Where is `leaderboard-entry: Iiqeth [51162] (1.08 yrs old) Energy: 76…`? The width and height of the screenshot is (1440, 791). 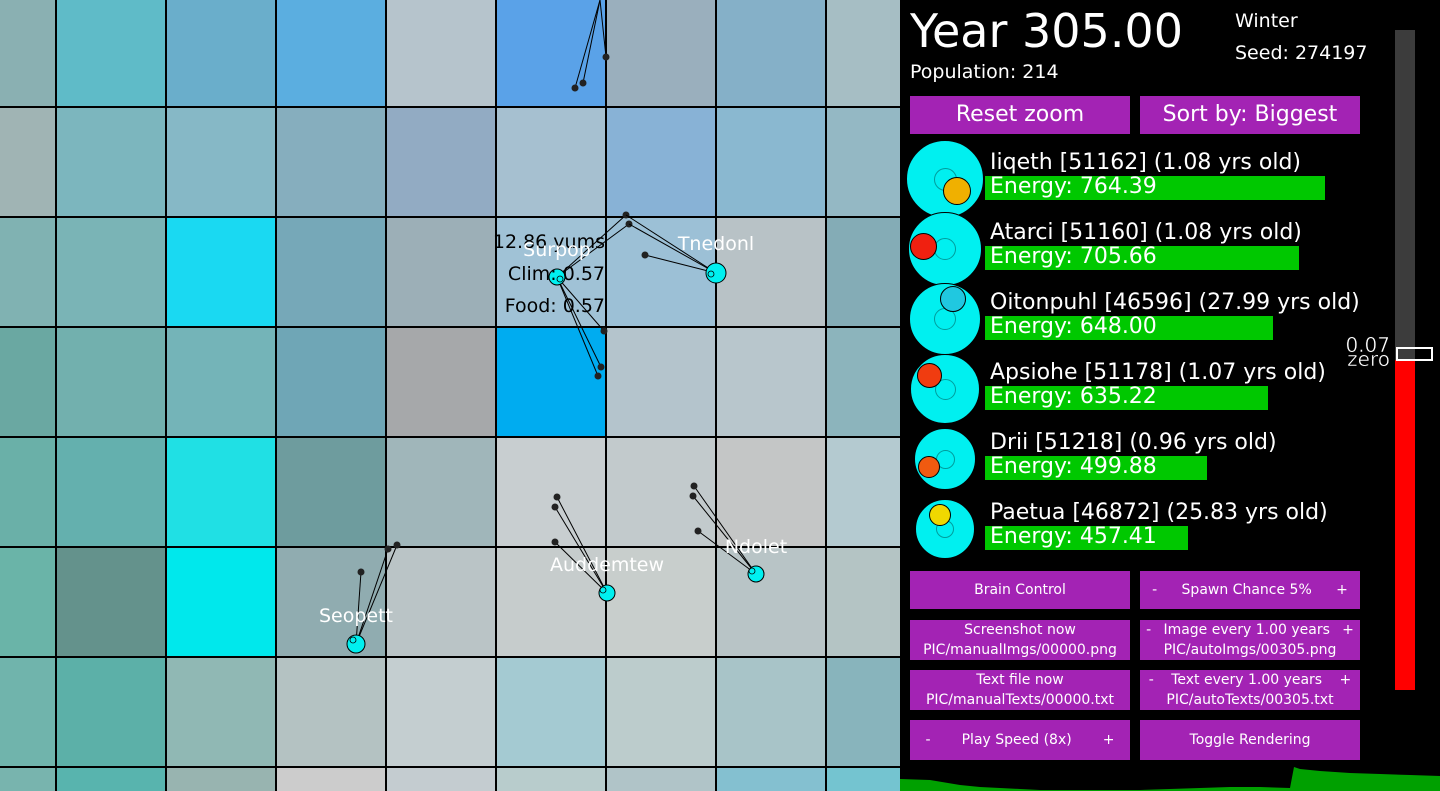
leaderboard-entry: Iiqeth [51162] (1.08 yrs old) Energy: 76… is located at coordinates (1145, 179).